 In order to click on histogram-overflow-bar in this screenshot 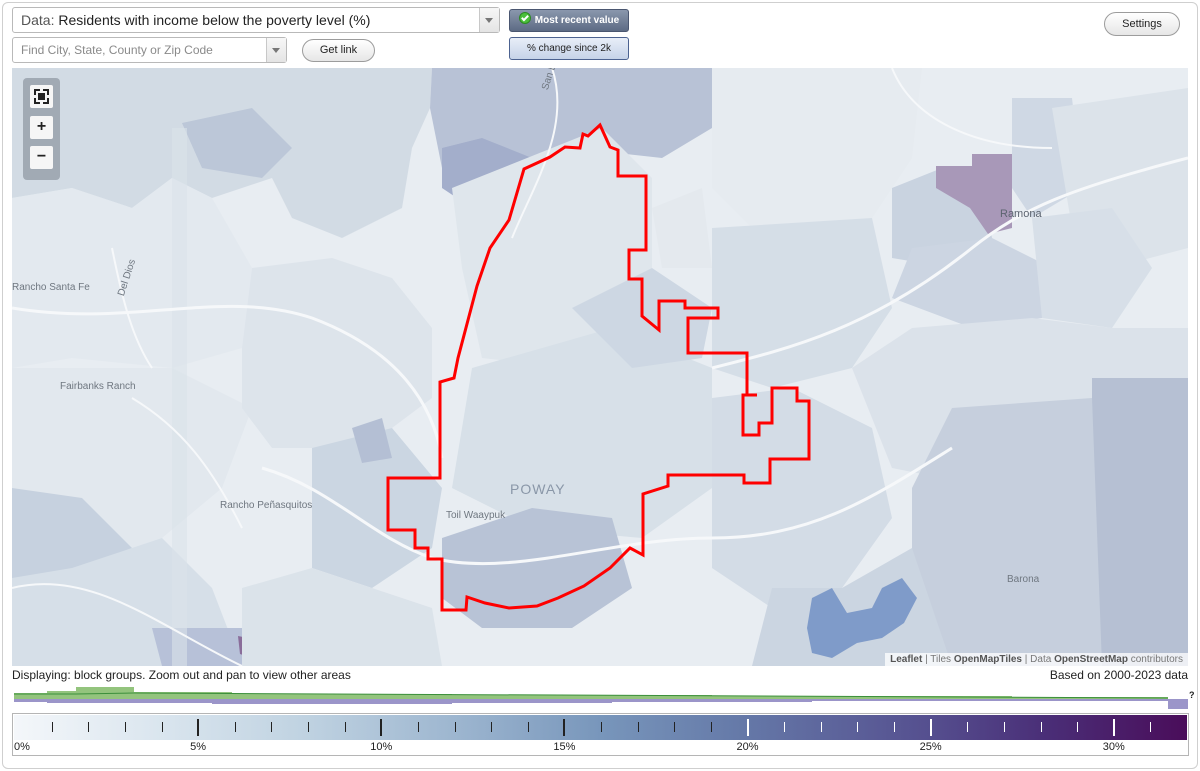, I will do `click(1178, 704)`.